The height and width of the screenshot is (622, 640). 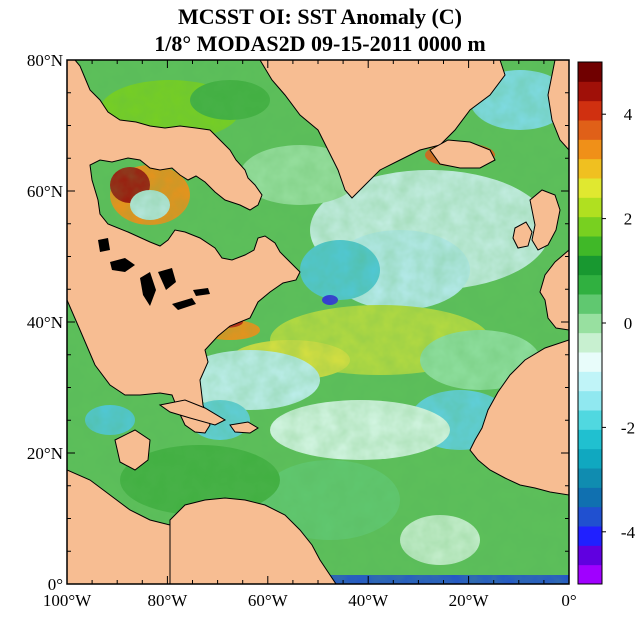 What do you see at coordinates (462, 154) in the screenshot?
I see `iceland` at bounding box center [462, 154].